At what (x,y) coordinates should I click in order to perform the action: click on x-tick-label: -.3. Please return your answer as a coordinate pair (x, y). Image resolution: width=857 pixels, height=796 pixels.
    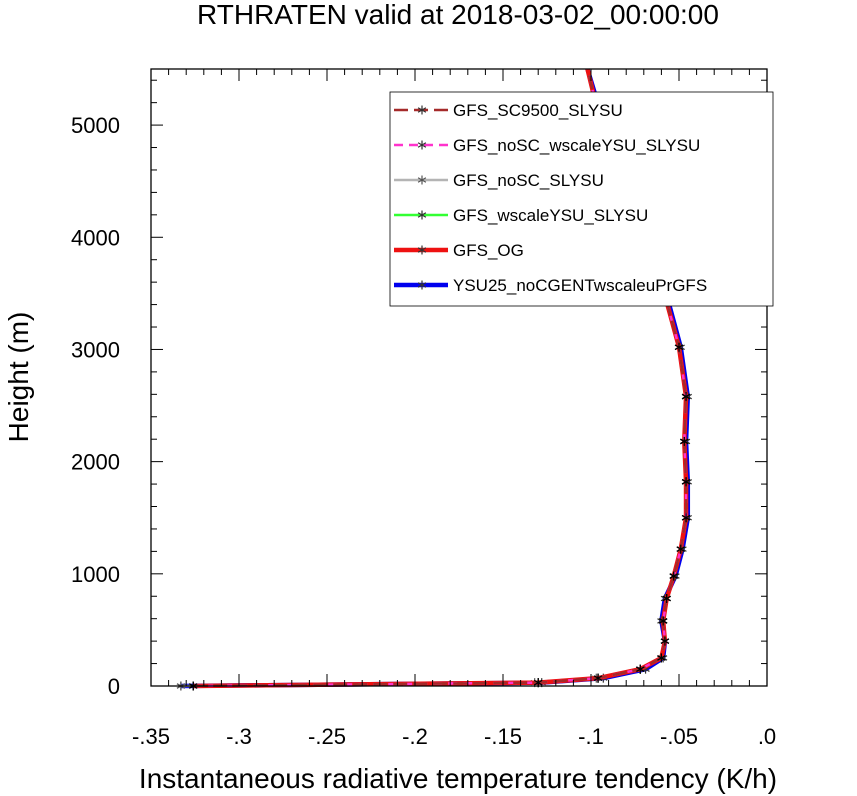
    Looking at the image, I should click on (239, 736).